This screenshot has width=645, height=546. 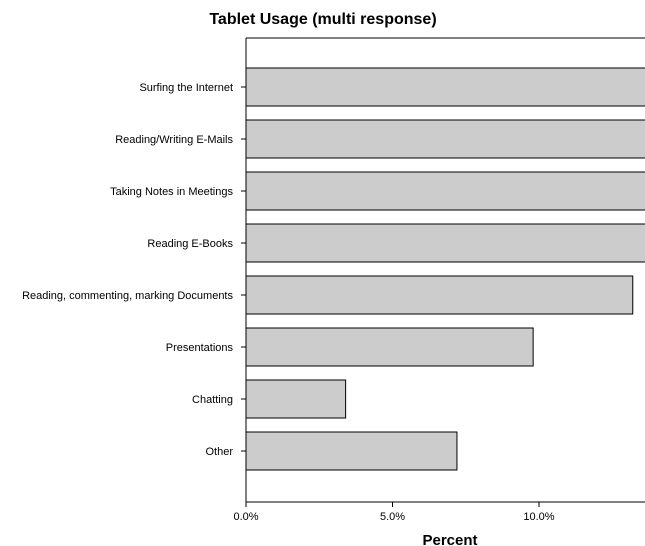 I want to click on category-label-3: Reading E-Books, so click(x=190, y=244).